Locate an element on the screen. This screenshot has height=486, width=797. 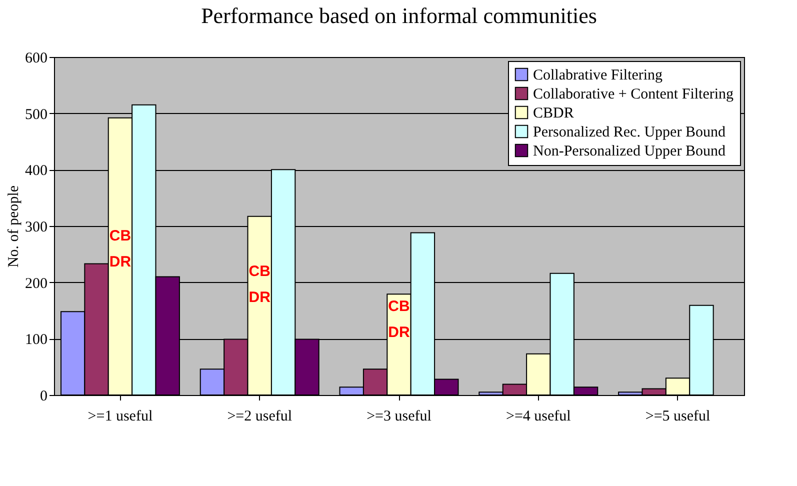
legend-label: CBDR is located at coordinates (553, 114).